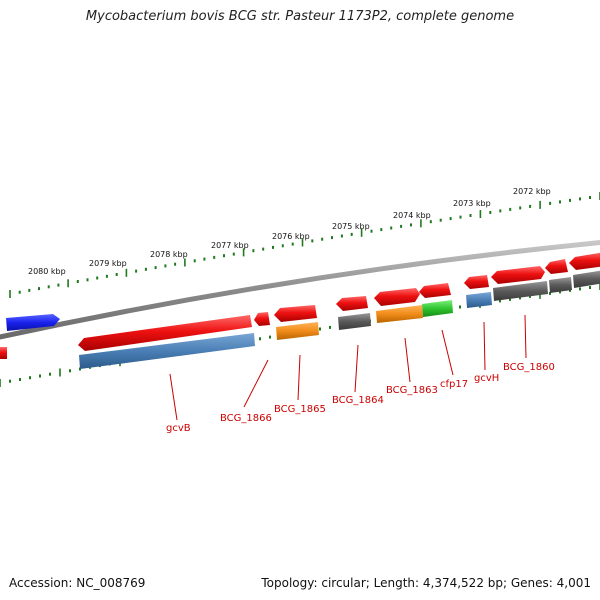 Image resolution: width=600 pixels, height=600 pixels. What do you see at coordinates (351, 226) in the screenshot?
I see `kbp-label-2075: 2075 kbp` at bounding box center [351, 226].